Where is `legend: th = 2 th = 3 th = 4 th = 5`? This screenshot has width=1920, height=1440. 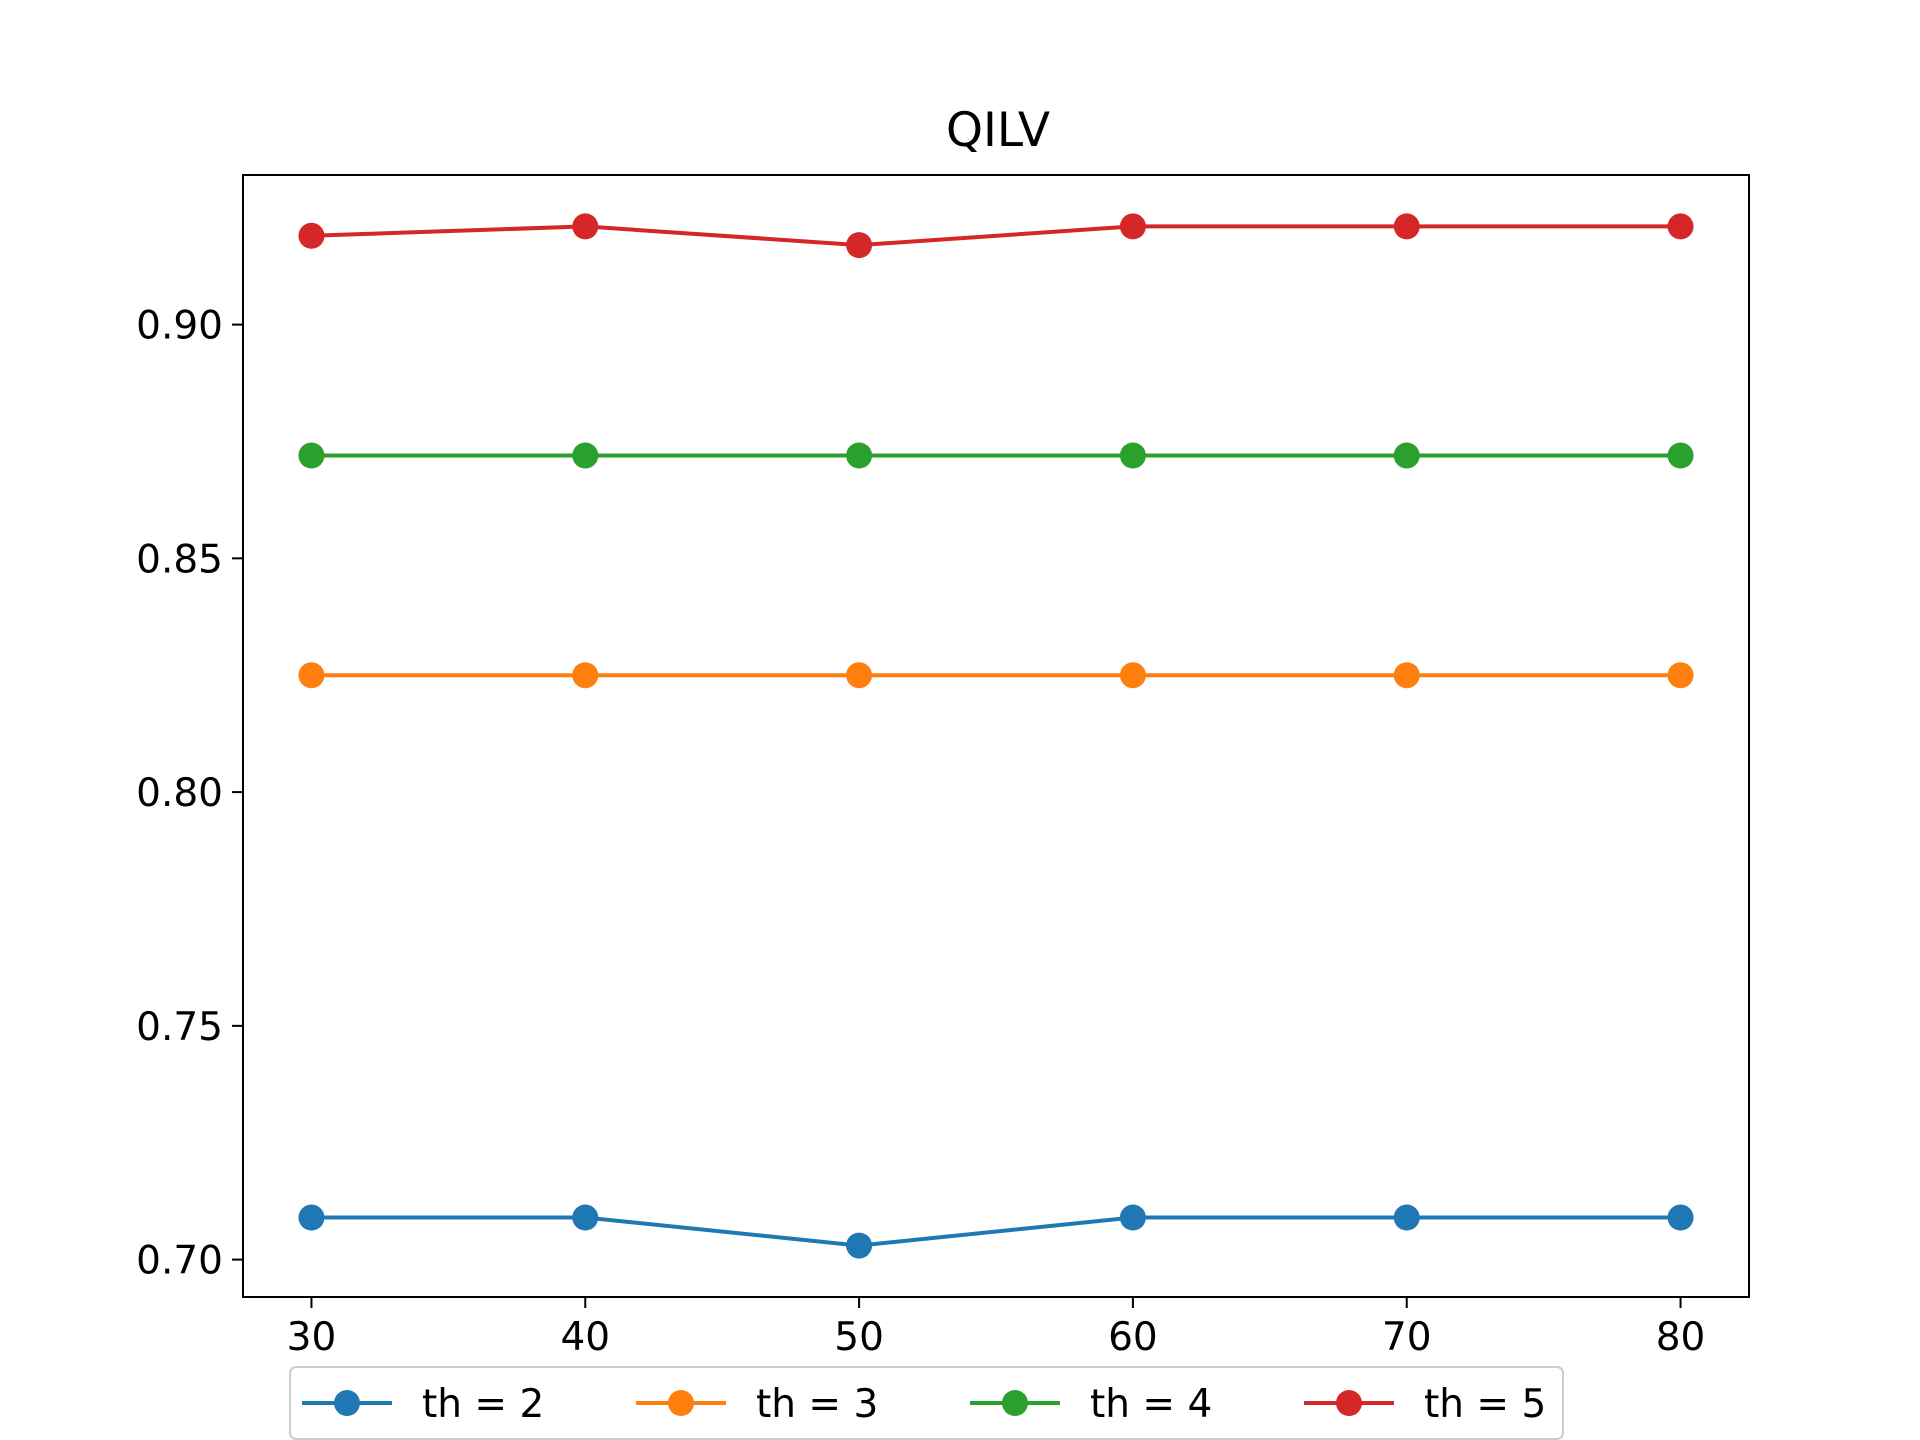 legend: th = 2 th = 3 th = 4 th = 5 is located at coordinates (926, 1403).